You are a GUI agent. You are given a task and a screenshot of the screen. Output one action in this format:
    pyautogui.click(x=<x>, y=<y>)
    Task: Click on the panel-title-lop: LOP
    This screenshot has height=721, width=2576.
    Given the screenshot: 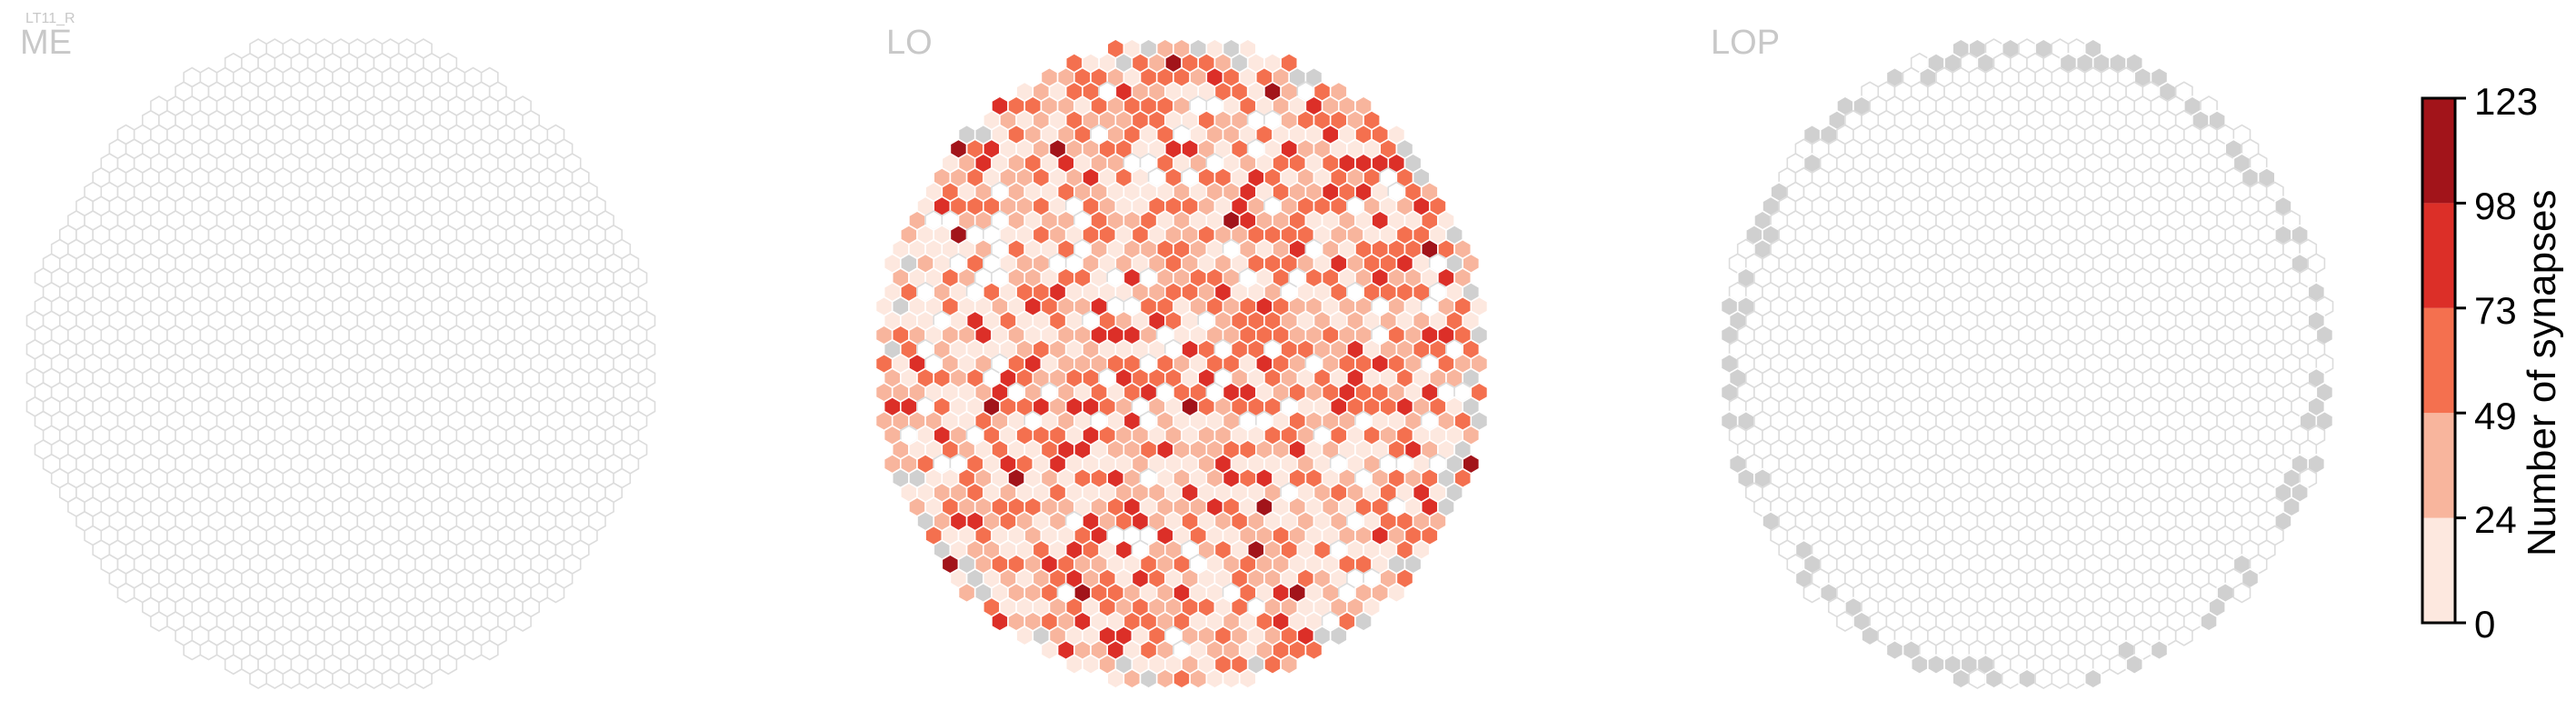 What is the action you would take?
    pyautogui.click(x=1746, y=43)
    